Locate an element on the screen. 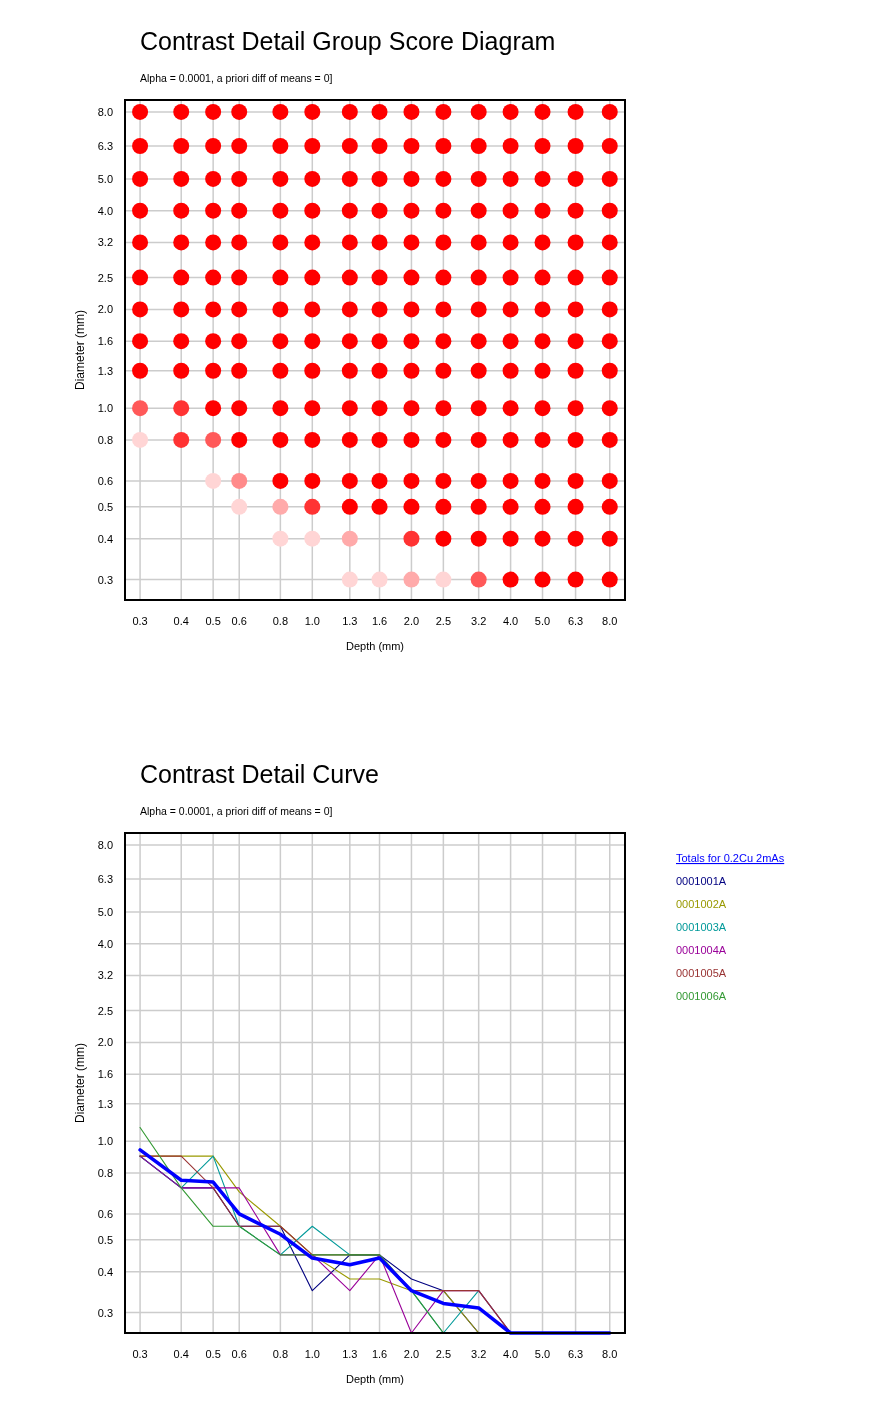 This screenshot has width=896, height=1401. text: Totals for 0.2Cu 2mAs is located at coordinates (730, 858).